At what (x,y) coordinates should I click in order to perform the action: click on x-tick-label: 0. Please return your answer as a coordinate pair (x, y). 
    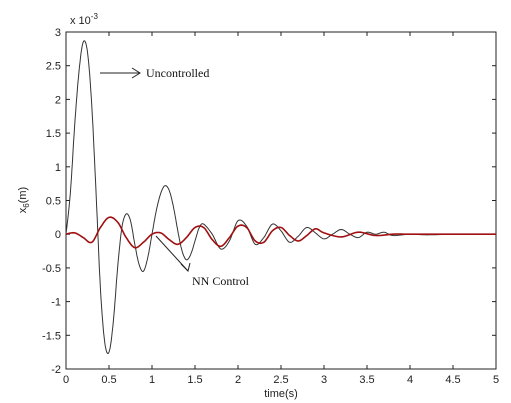
    Looking at the image, I should click on (66, 380).